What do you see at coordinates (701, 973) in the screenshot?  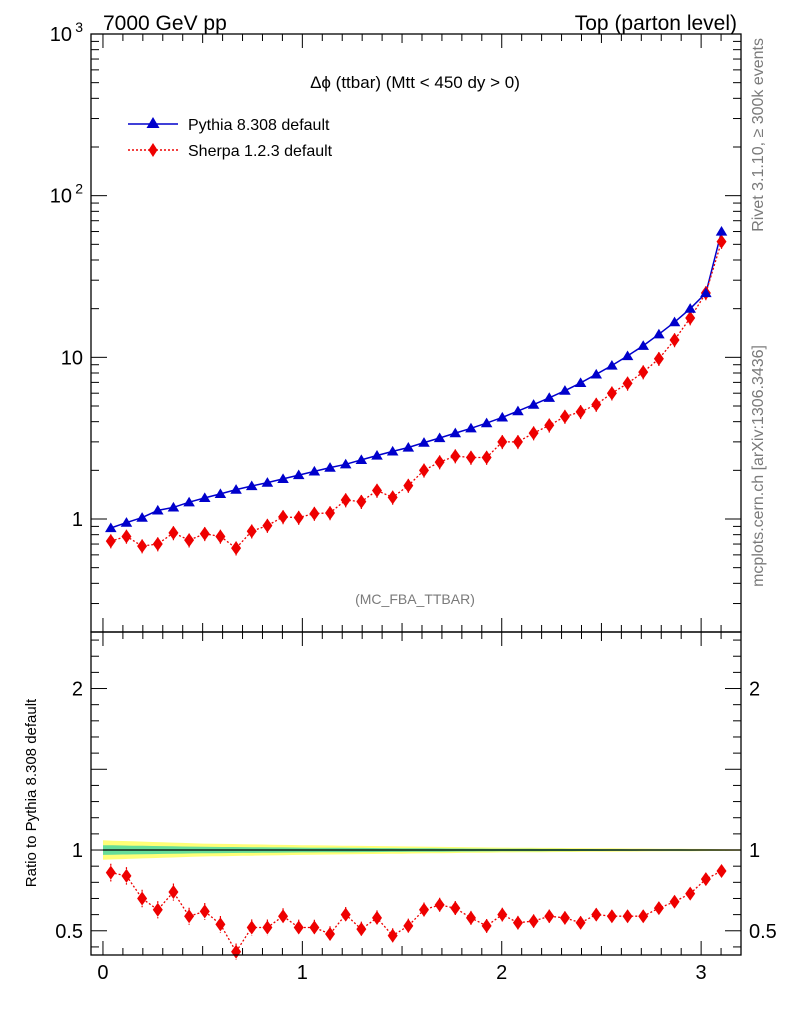 I see `x-tick-label: 3` at bounding box center [701, 973].